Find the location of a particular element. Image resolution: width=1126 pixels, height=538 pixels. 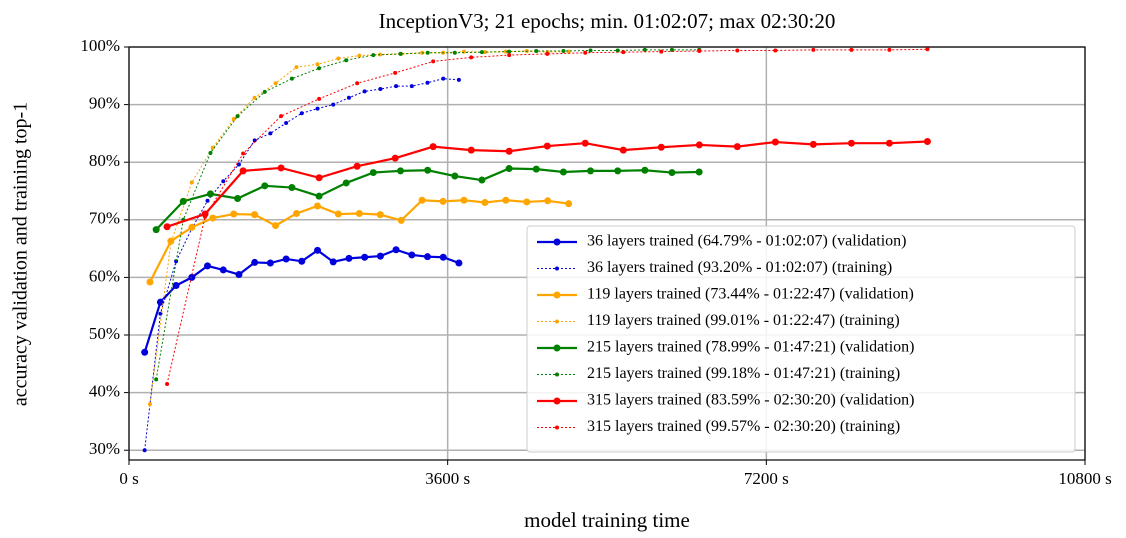

y-tick-label: 40% is located at coordinates (104, 391).